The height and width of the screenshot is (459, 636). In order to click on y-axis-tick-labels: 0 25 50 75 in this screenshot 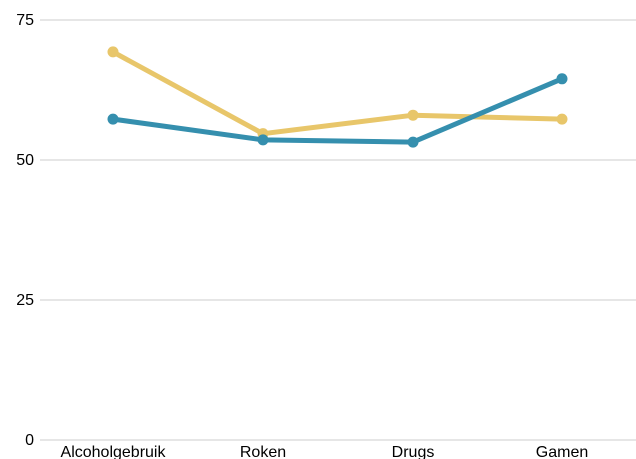, I will do `click(25, 230)`.